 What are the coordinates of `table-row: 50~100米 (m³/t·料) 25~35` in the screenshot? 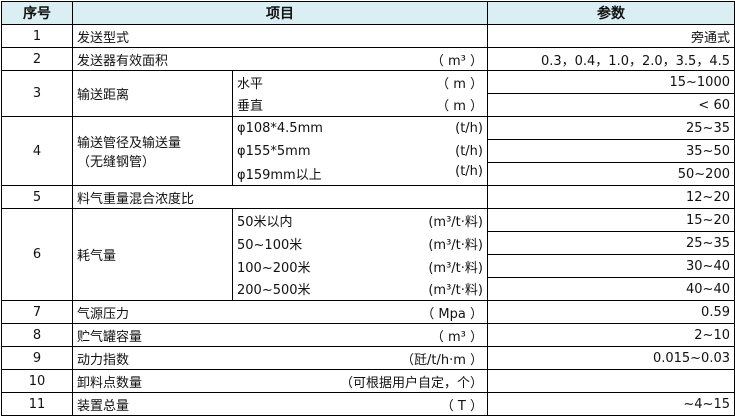 It's located at (368, 243).